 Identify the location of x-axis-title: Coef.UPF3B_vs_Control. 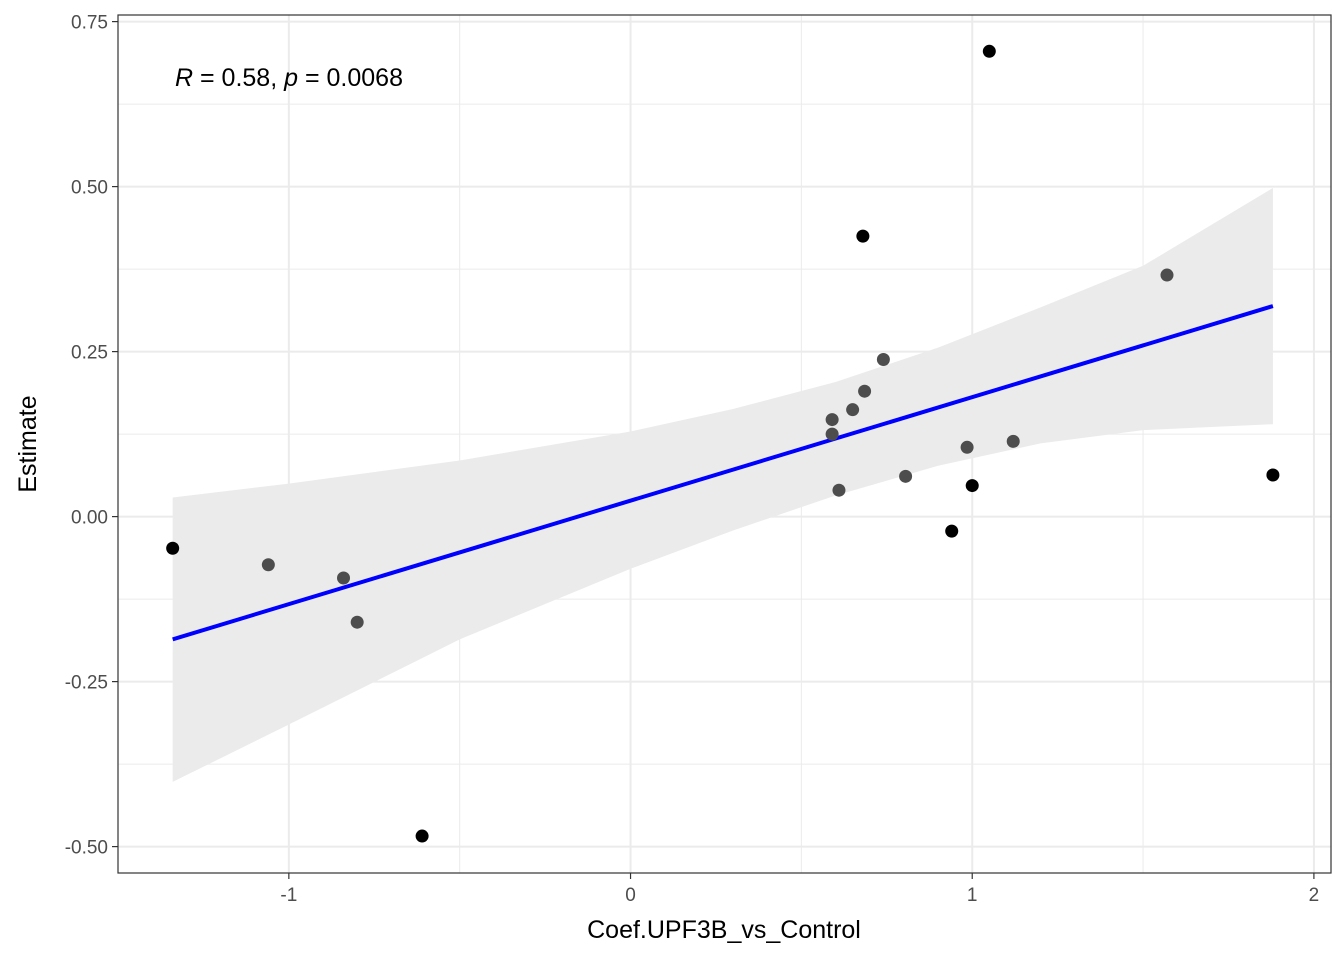
(724, 930).